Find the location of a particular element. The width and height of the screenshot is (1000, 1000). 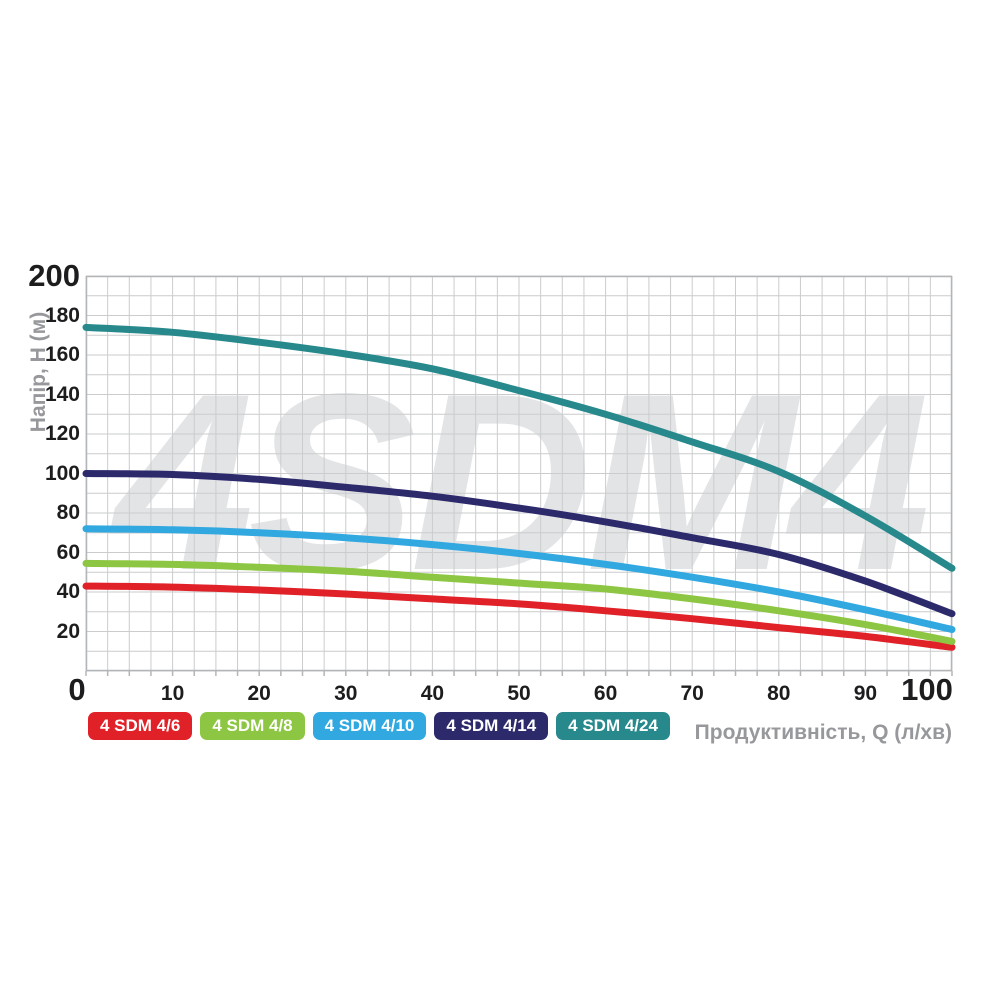

x-tick-label-80: 80 is located at coordinates (779, 693).